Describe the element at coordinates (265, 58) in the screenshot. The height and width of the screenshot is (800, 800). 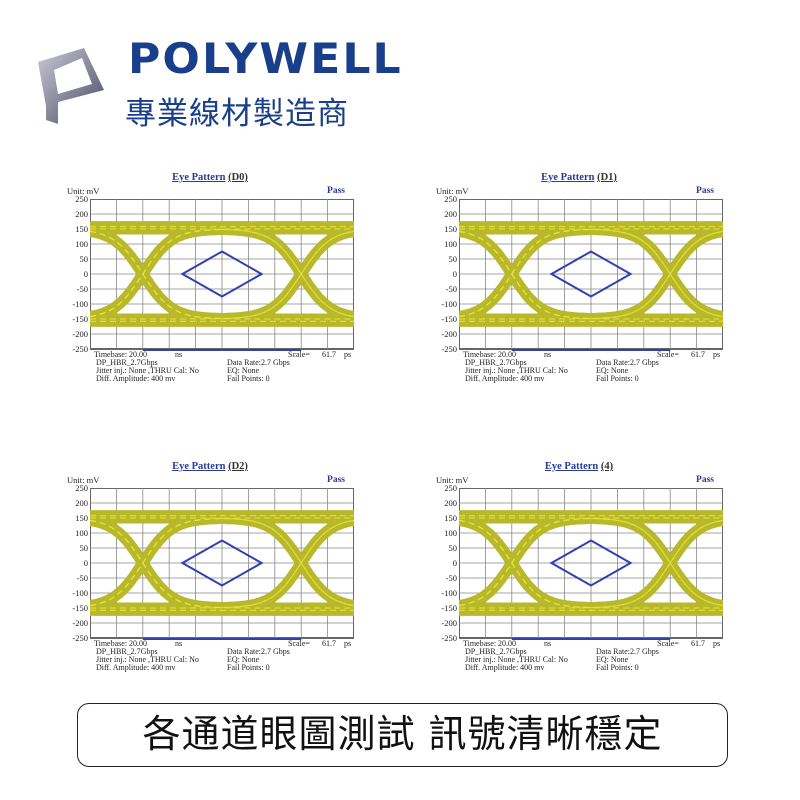
I see `brand-name: POLYWELL` at that location.